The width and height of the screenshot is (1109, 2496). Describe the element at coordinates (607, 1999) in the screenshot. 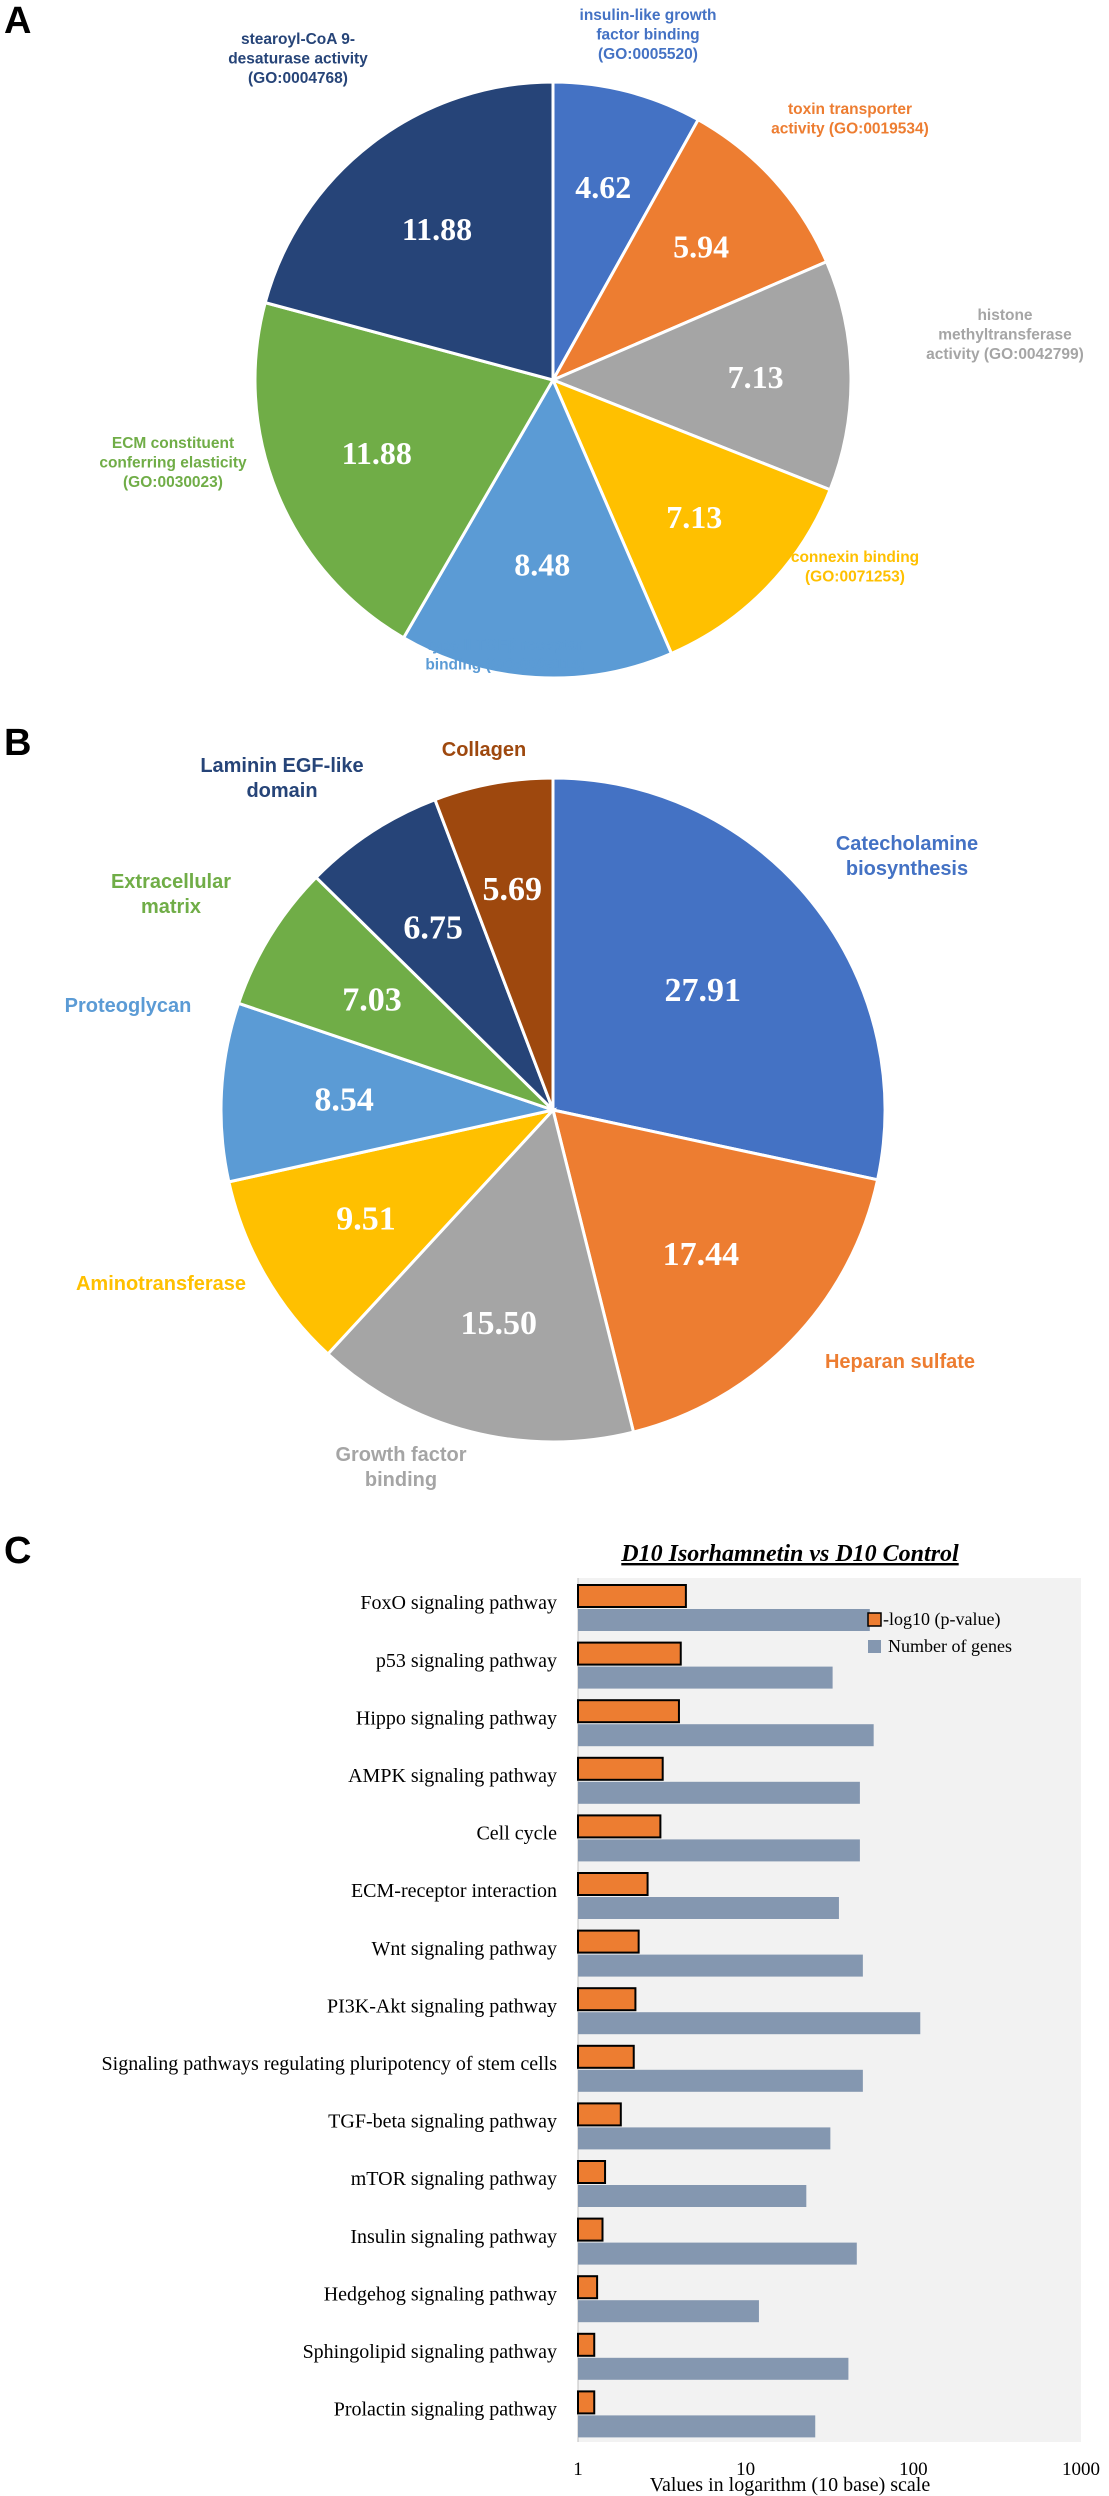

I see `bar-pvalue-pi3k-akt-signaling-pathway` at that location.